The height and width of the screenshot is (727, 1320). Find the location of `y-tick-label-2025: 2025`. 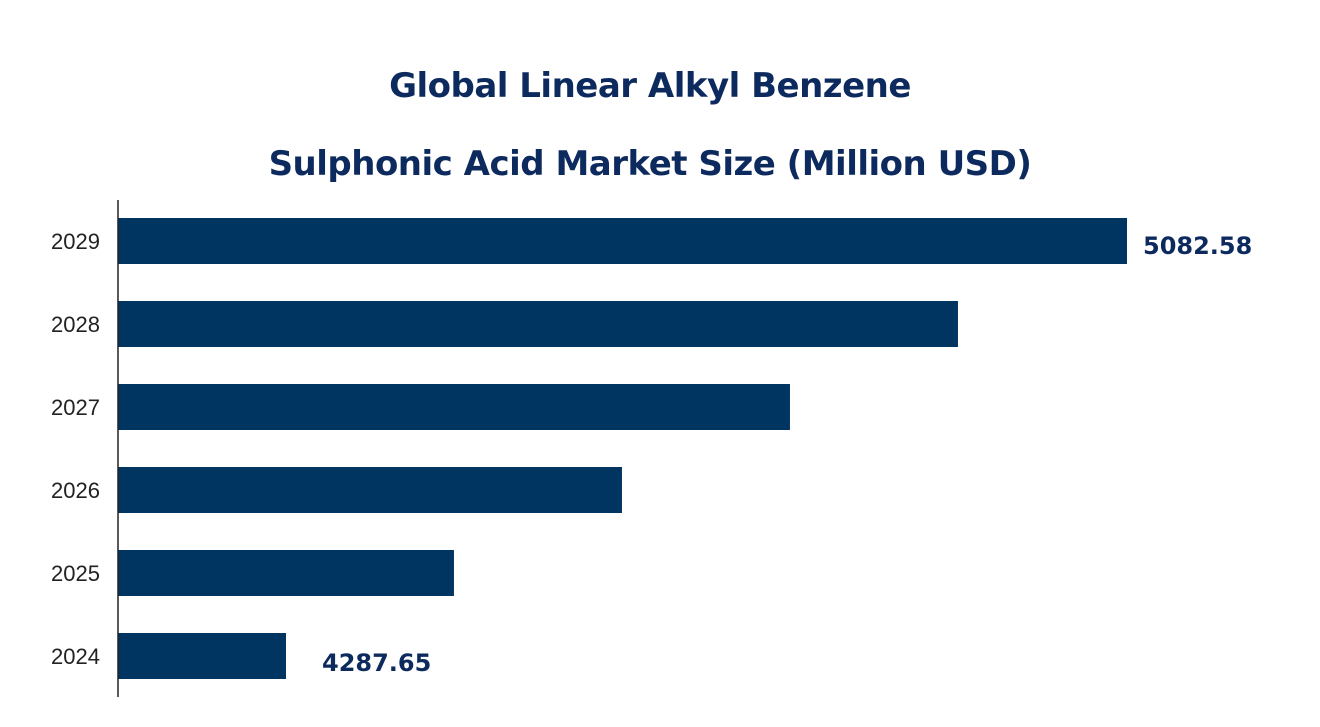

y-tick-label-2025: 2025 is located at coordinates (75, 573).